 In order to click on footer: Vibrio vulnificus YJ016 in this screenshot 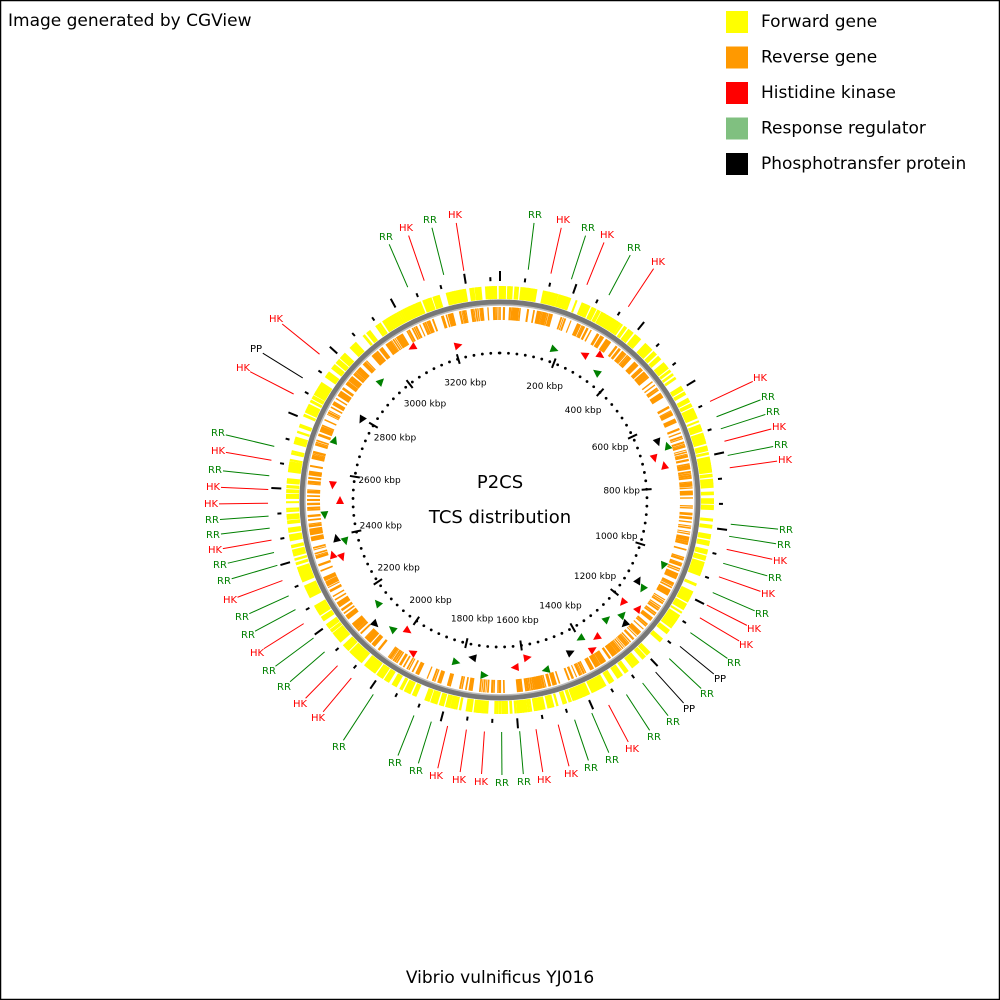, I will do `click(500, 978)`.